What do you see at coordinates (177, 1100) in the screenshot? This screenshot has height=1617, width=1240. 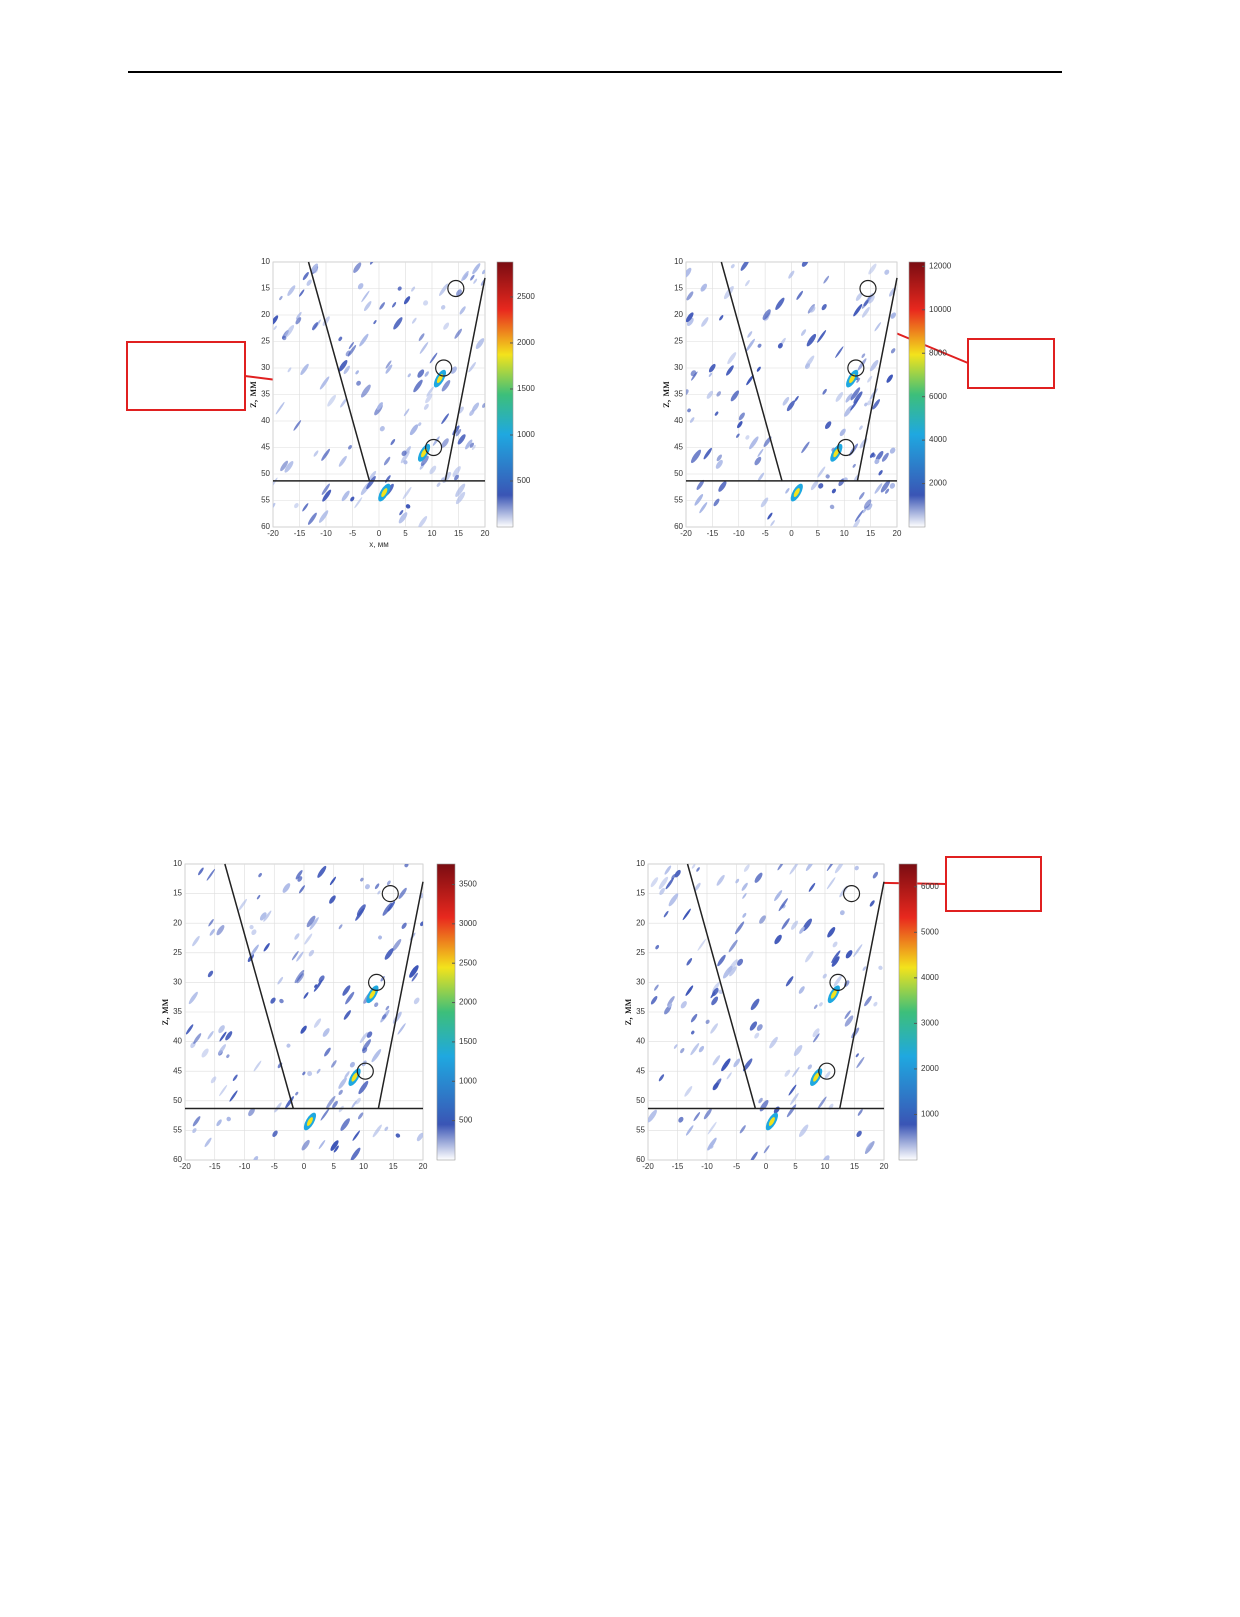 I see `z-tick-label: 50` at bounding box center [177, 1100].